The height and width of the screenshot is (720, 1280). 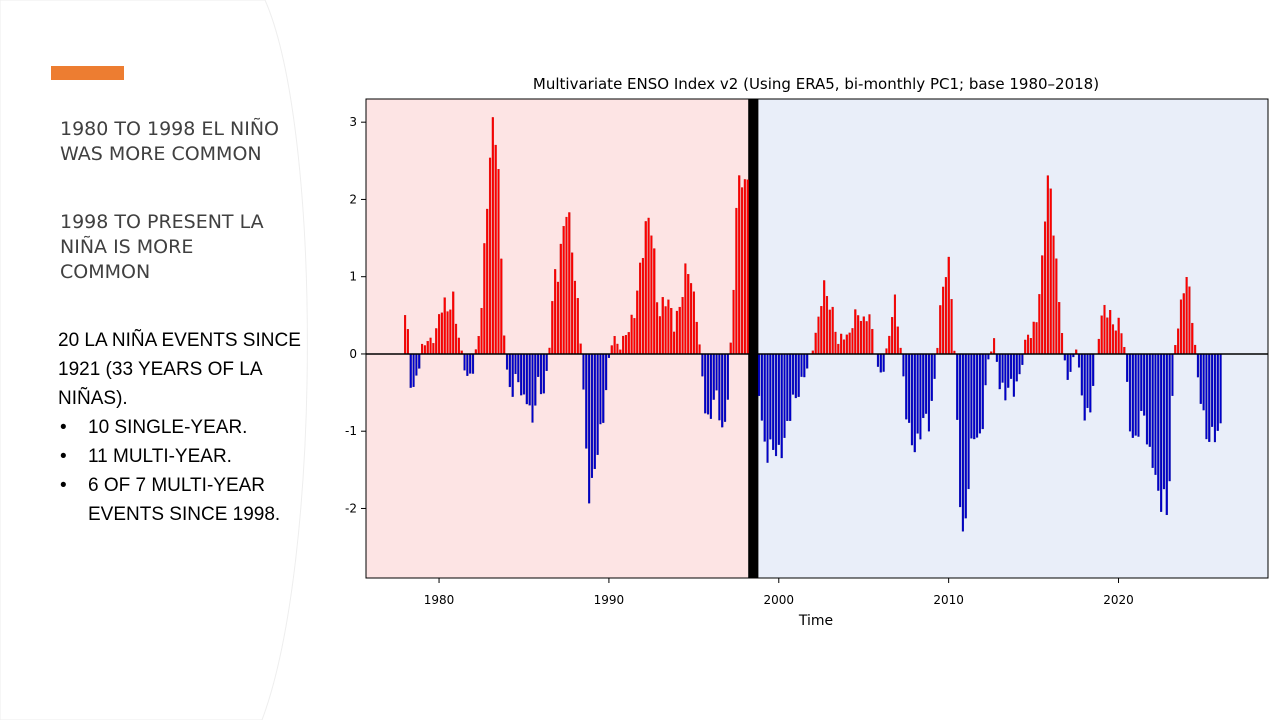 I want to click on y-tick-label: 0, so click(x=353, y=354).